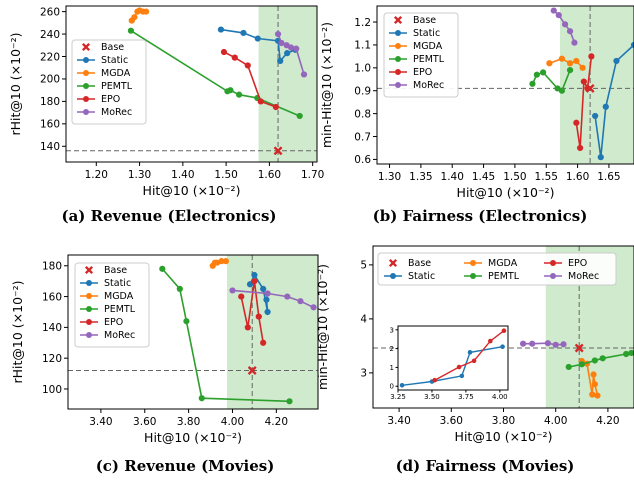 The height and width of the screenshot is (486, 634). I want to click on x-tick-label: 1.30, so click(139, 175).